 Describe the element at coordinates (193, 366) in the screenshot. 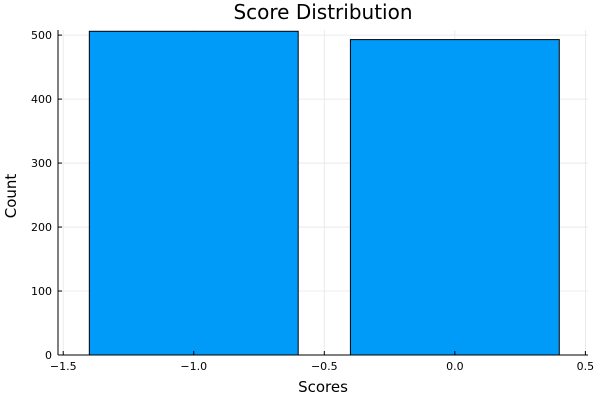

I see `x-tick-label-1: −1.0` at that location.